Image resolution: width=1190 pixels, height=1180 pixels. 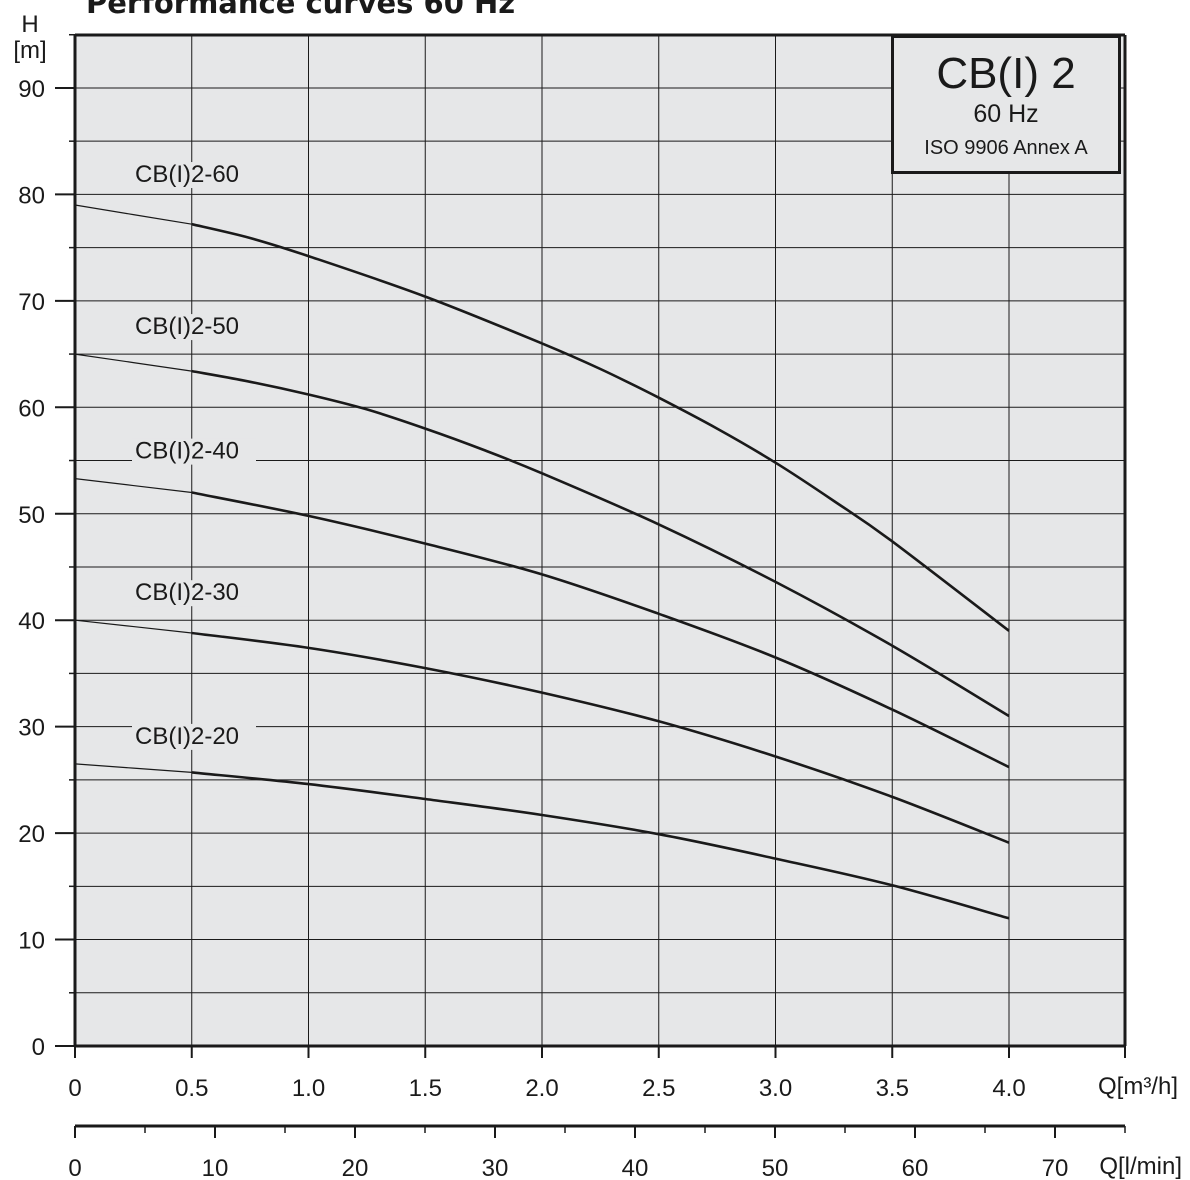 I want to click on y-tick-label: 10, so click(x=31, y=941).